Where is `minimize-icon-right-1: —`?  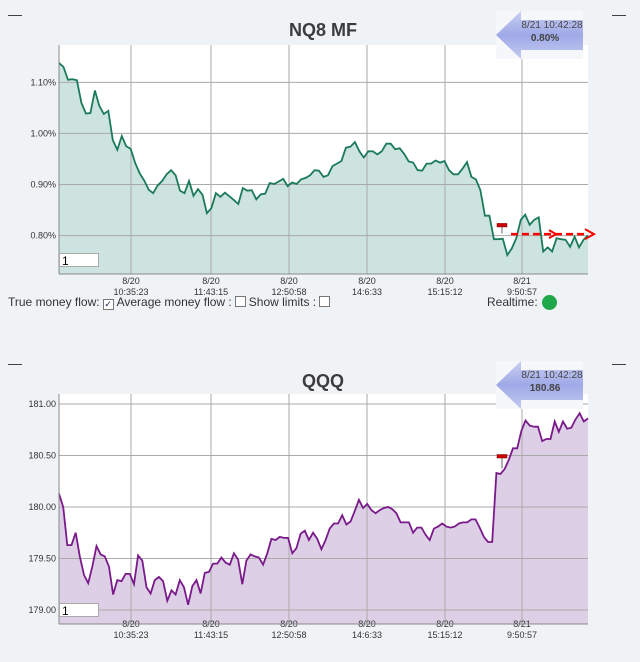
minimize-icon-right-1: — is located at coordinates (619, 14).